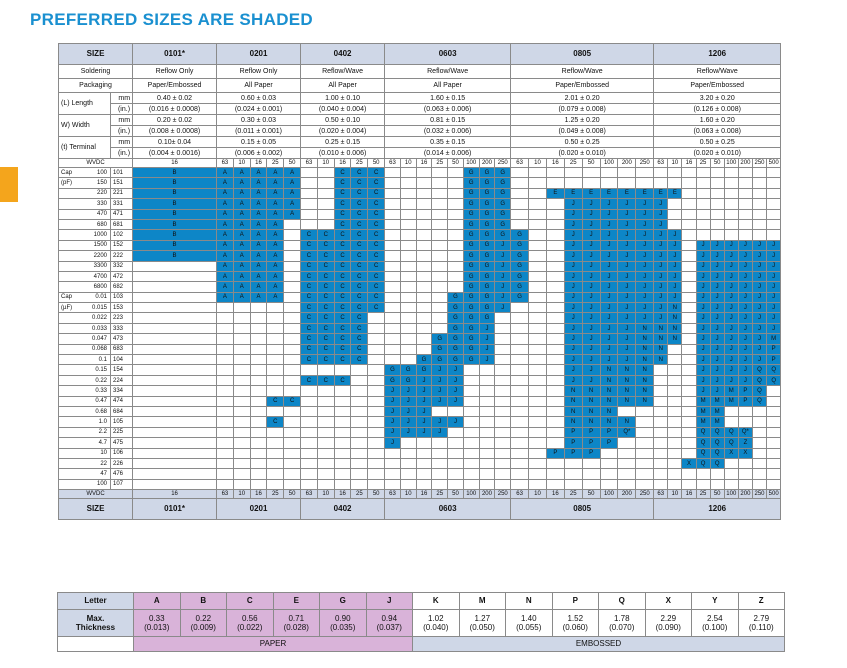 The image size is (847, 668). What do you see at coordinates (241, 494) in the screenshot?
I see `voltage-cell: 10` at bounding box center [241, 494].